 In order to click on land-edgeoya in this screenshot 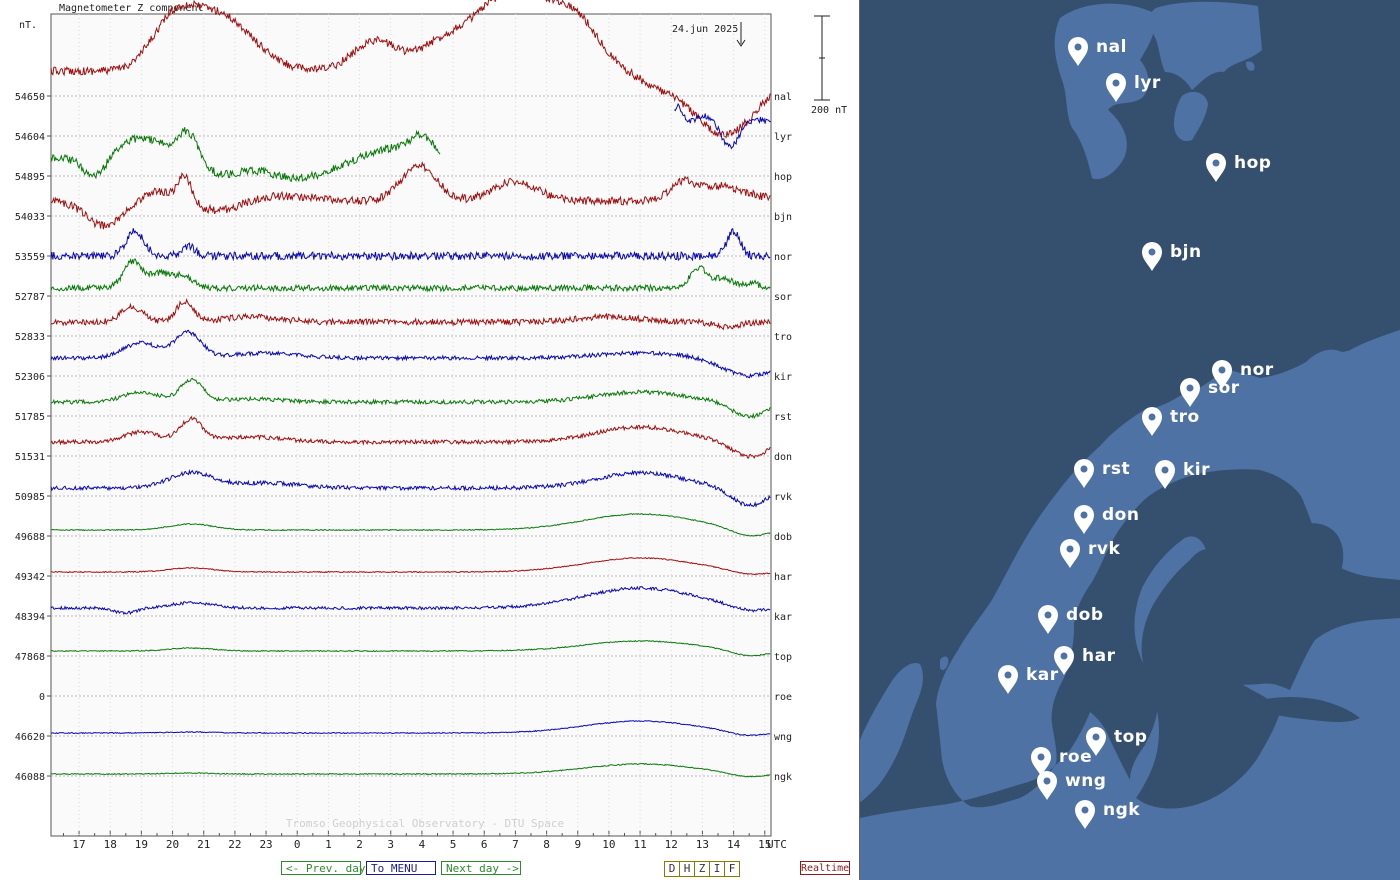, I will do `click(1191, 116)`.